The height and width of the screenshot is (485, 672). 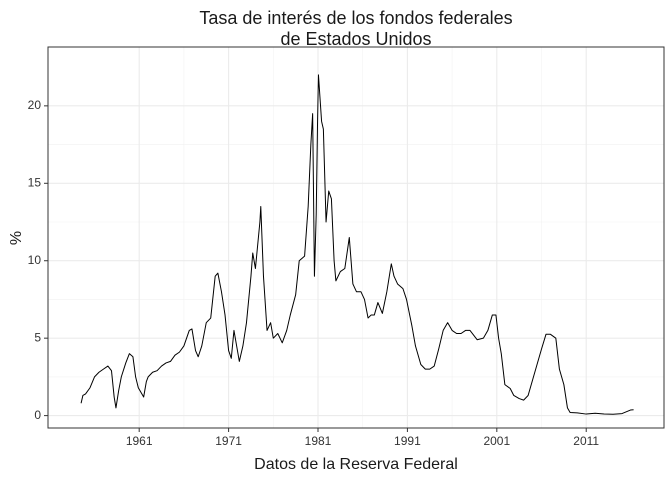 What do you see at coordinates (407, 441) in the screenshot?
I see `x-tick-label: 1991` at bounding box center [407, 441].